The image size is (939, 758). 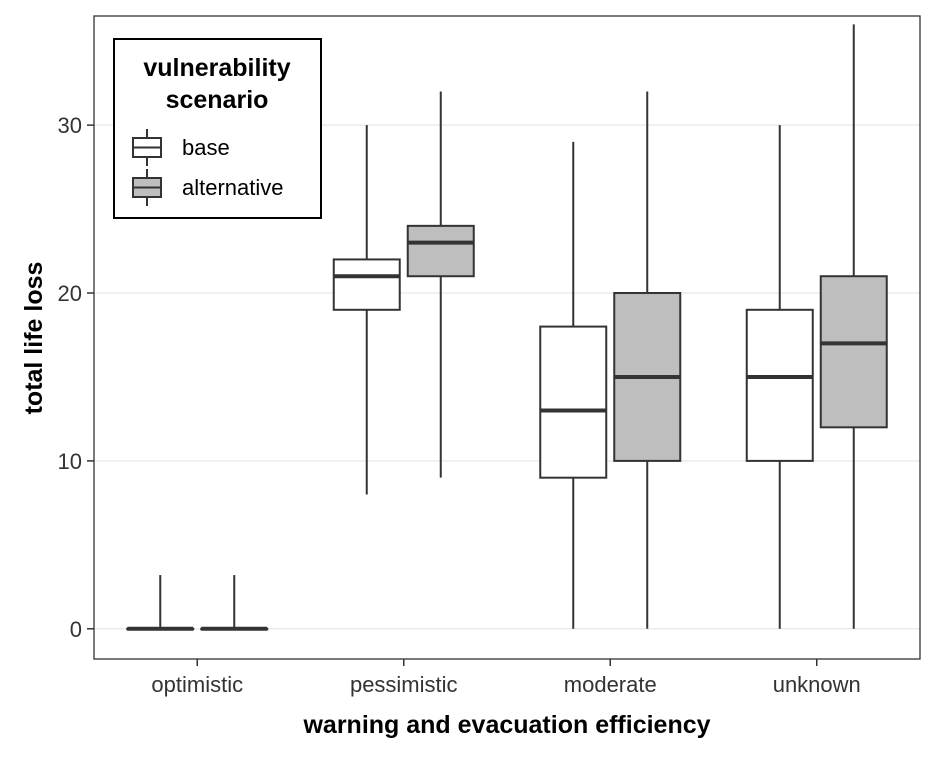 What do you see at coordinates (160, 603) in the screenshot?
I see `box-base-optimistic` at bounding box center [160, 603].